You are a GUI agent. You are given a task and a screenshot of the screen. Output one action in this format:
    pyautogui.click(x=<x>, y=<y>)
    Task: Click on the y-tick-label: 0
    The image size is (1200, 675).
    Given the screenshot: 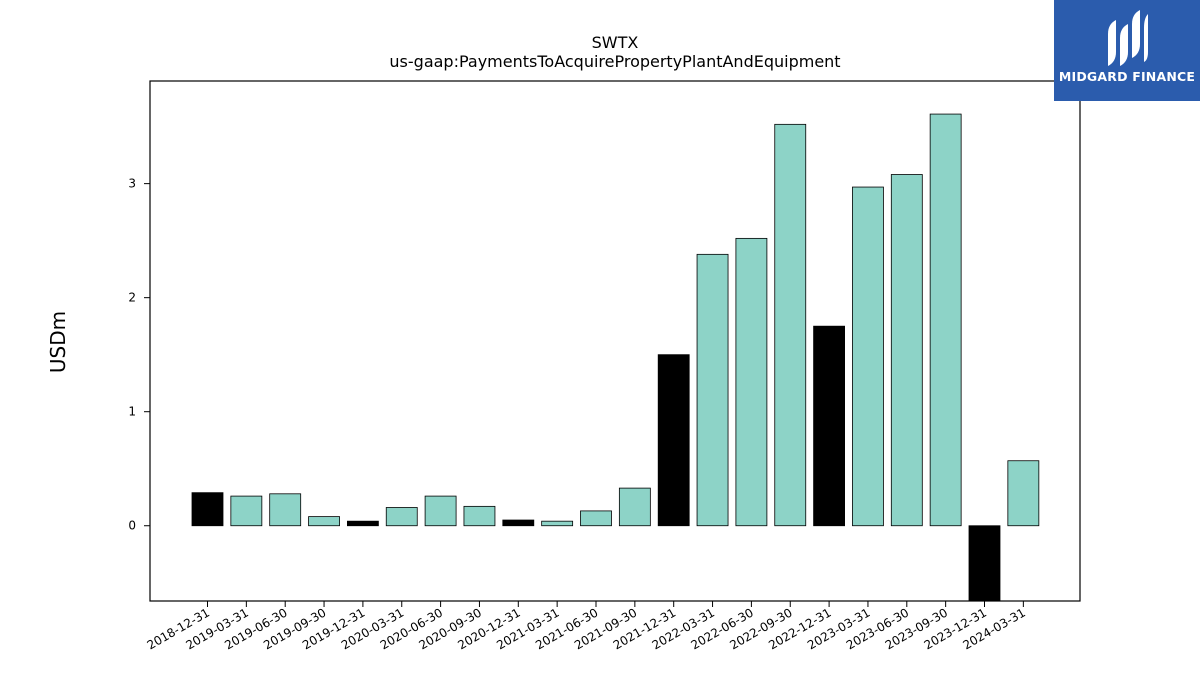 What is the action you would take?
    pyautogui.click(x=132, y=526)
    